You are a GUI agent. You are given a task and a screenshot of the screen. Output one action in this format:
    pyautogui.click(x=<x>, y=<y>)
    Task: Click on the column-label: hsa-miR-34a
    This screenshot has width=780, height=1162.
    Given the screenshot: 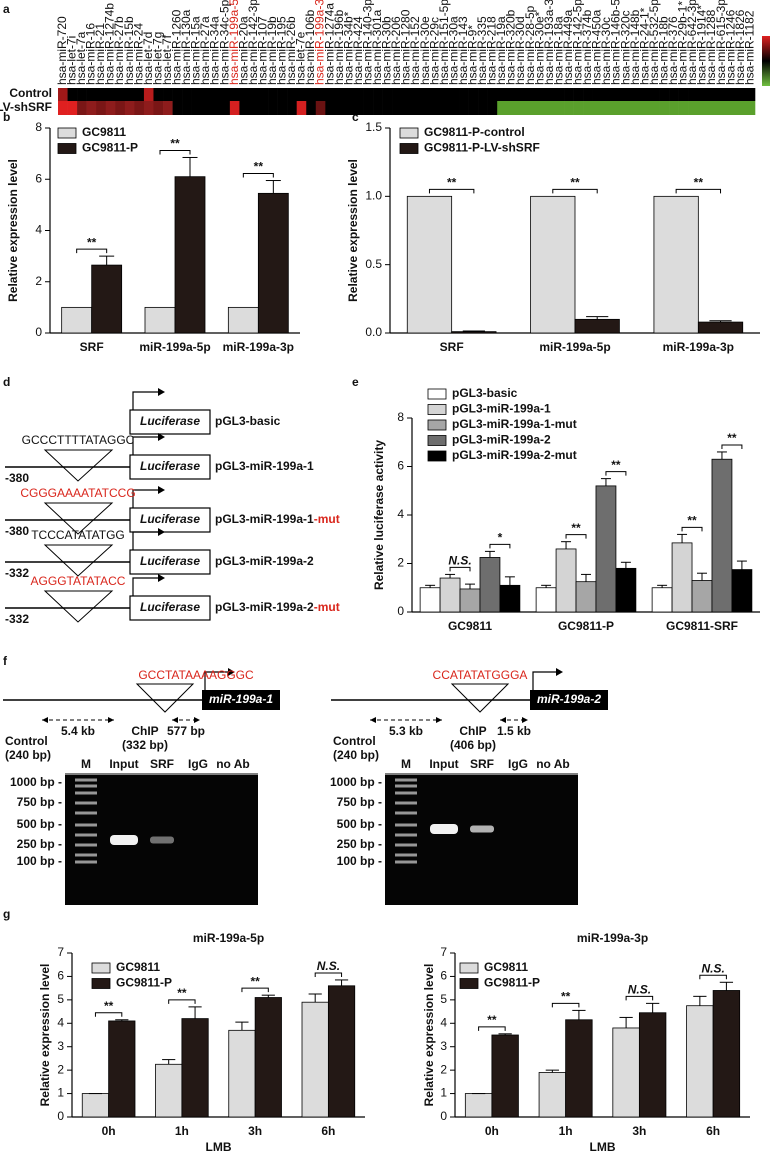 What is the action you would take?
    pyautogui.click(x=215, y=50)
    